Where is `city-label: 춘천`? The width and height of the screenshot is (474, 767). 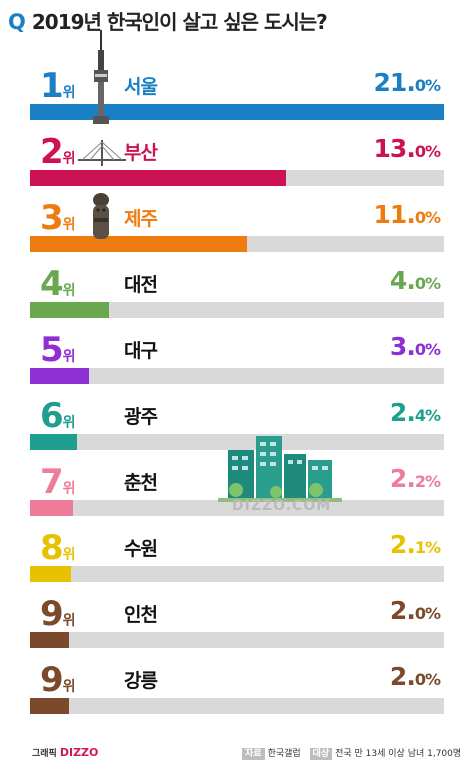 city-label: 춘천 is located at coordinates (141, 483).